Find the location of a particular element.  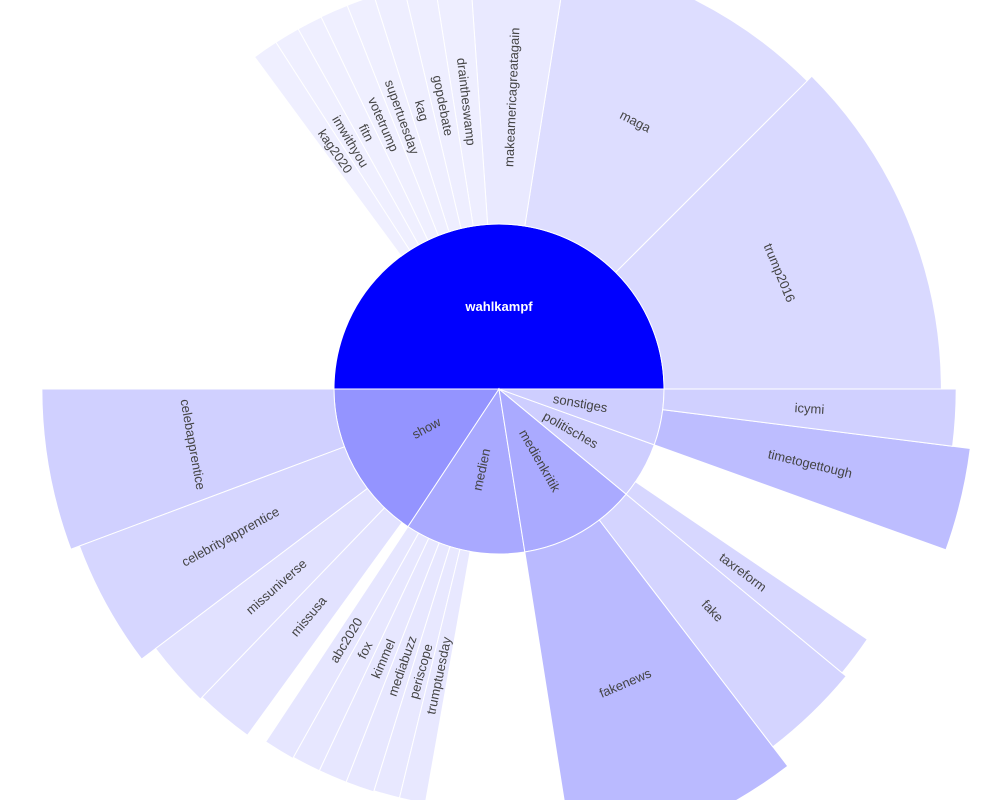

leaf-sector-timetogettough is located at coordinates (812, 480).